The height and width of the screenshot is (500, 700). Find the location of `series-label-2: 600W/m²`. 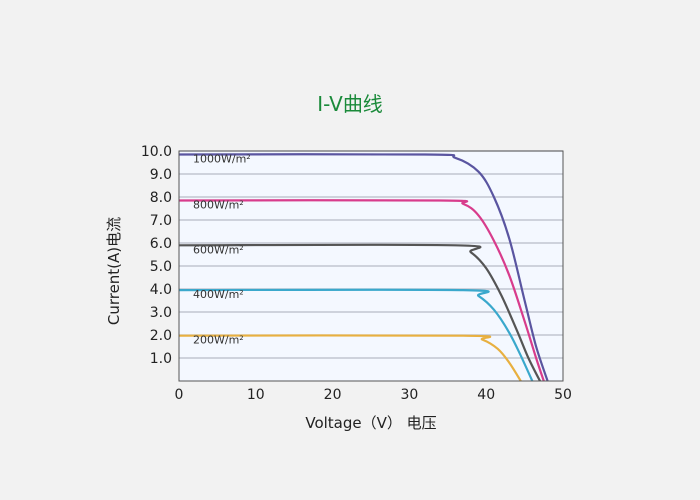

series-label-2: 600W/m² is located at coordinates (218, 249).